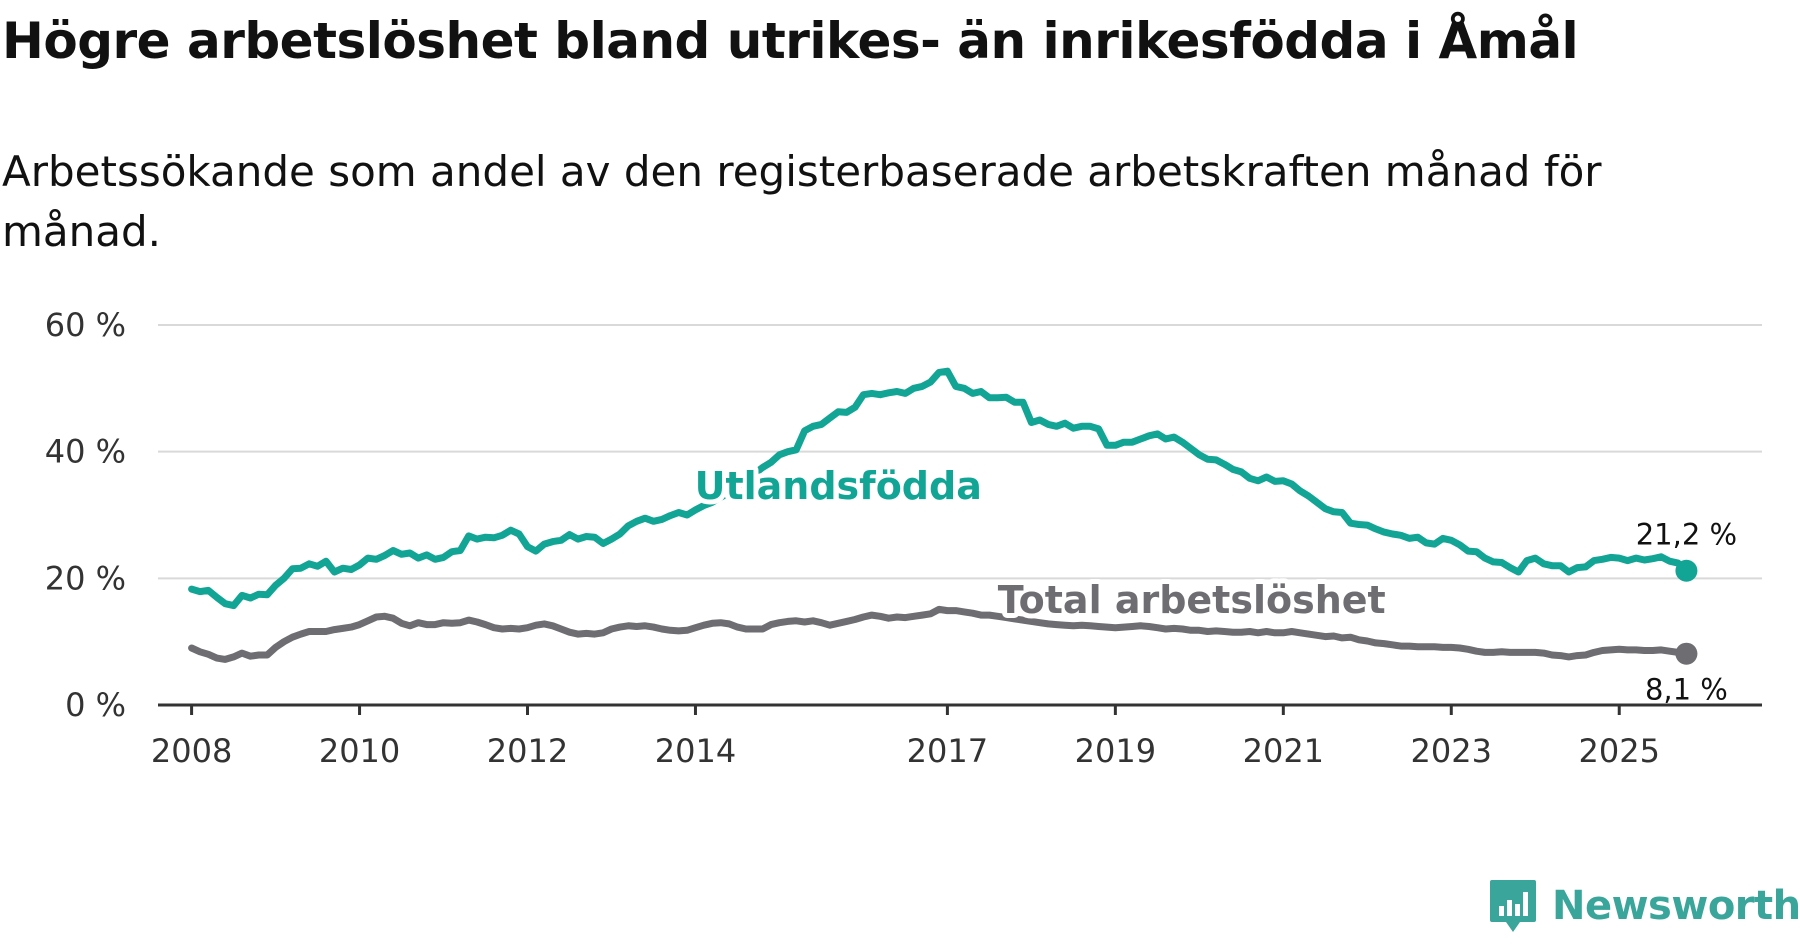 The image size is (1800, 948). Describe the element at coordinates (1686, 535) in the screenshot. I see `series-end-value-label: 21,2 %` at that location.